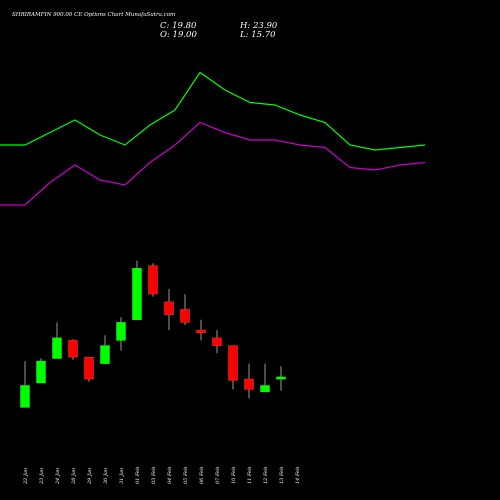 The image size is (500, 500). Describe the element at coordinates (234, 475) in the screenshot. I see `date-tick-label: 10 Feb` at that location.